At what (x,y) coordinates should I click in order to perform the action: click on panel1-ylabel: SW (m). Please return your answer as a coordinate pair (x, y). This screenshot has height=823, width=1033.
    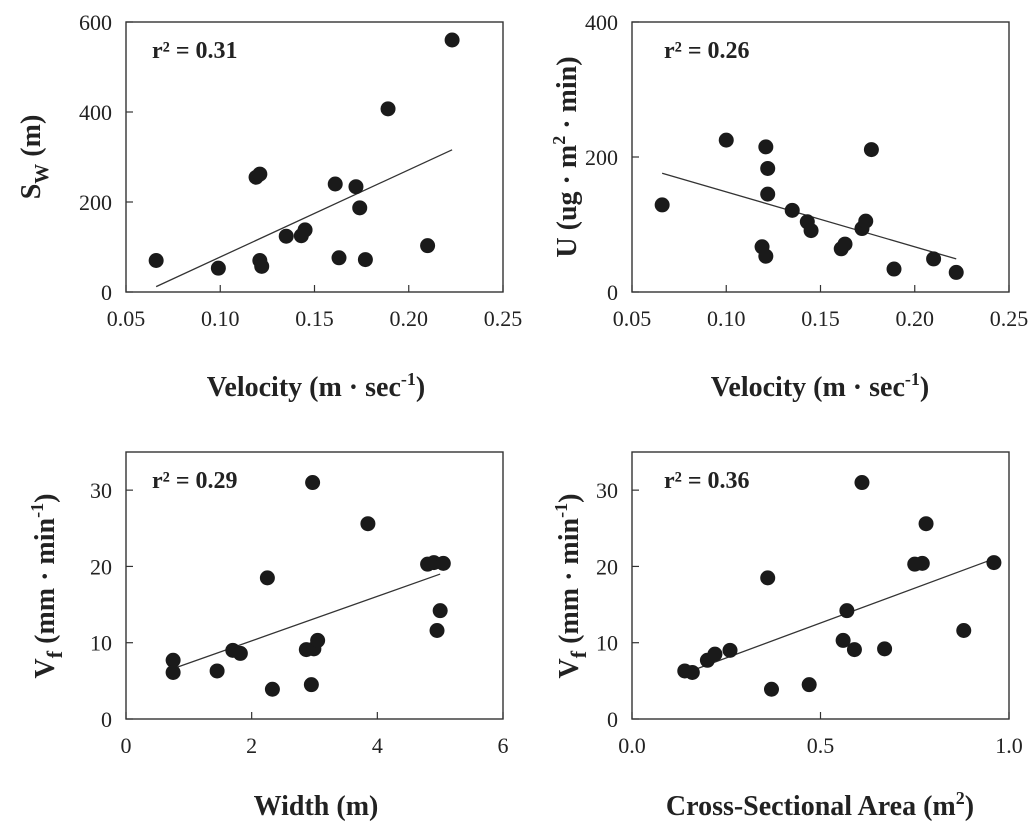
    Looking at the image, I should click on (34, 157).